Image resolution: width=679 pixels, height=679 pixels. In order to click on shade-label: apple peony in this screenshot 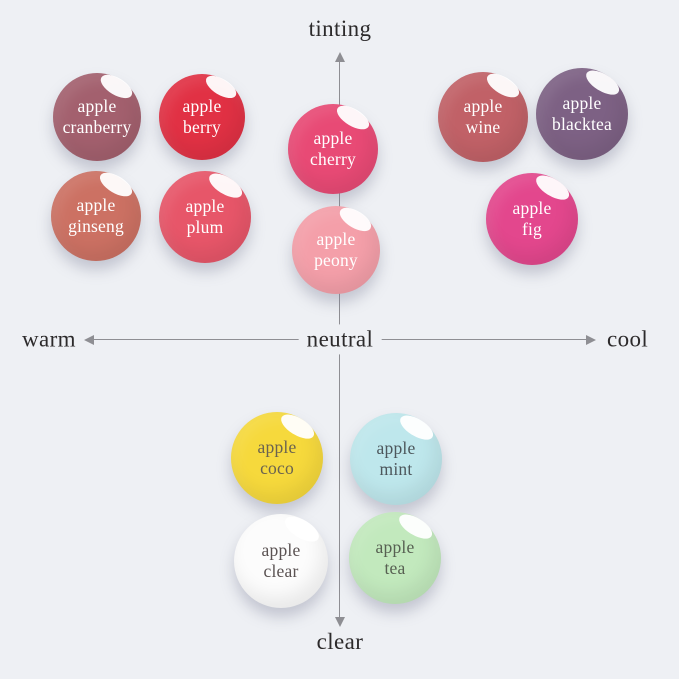, I will do `click(336, 249)`.